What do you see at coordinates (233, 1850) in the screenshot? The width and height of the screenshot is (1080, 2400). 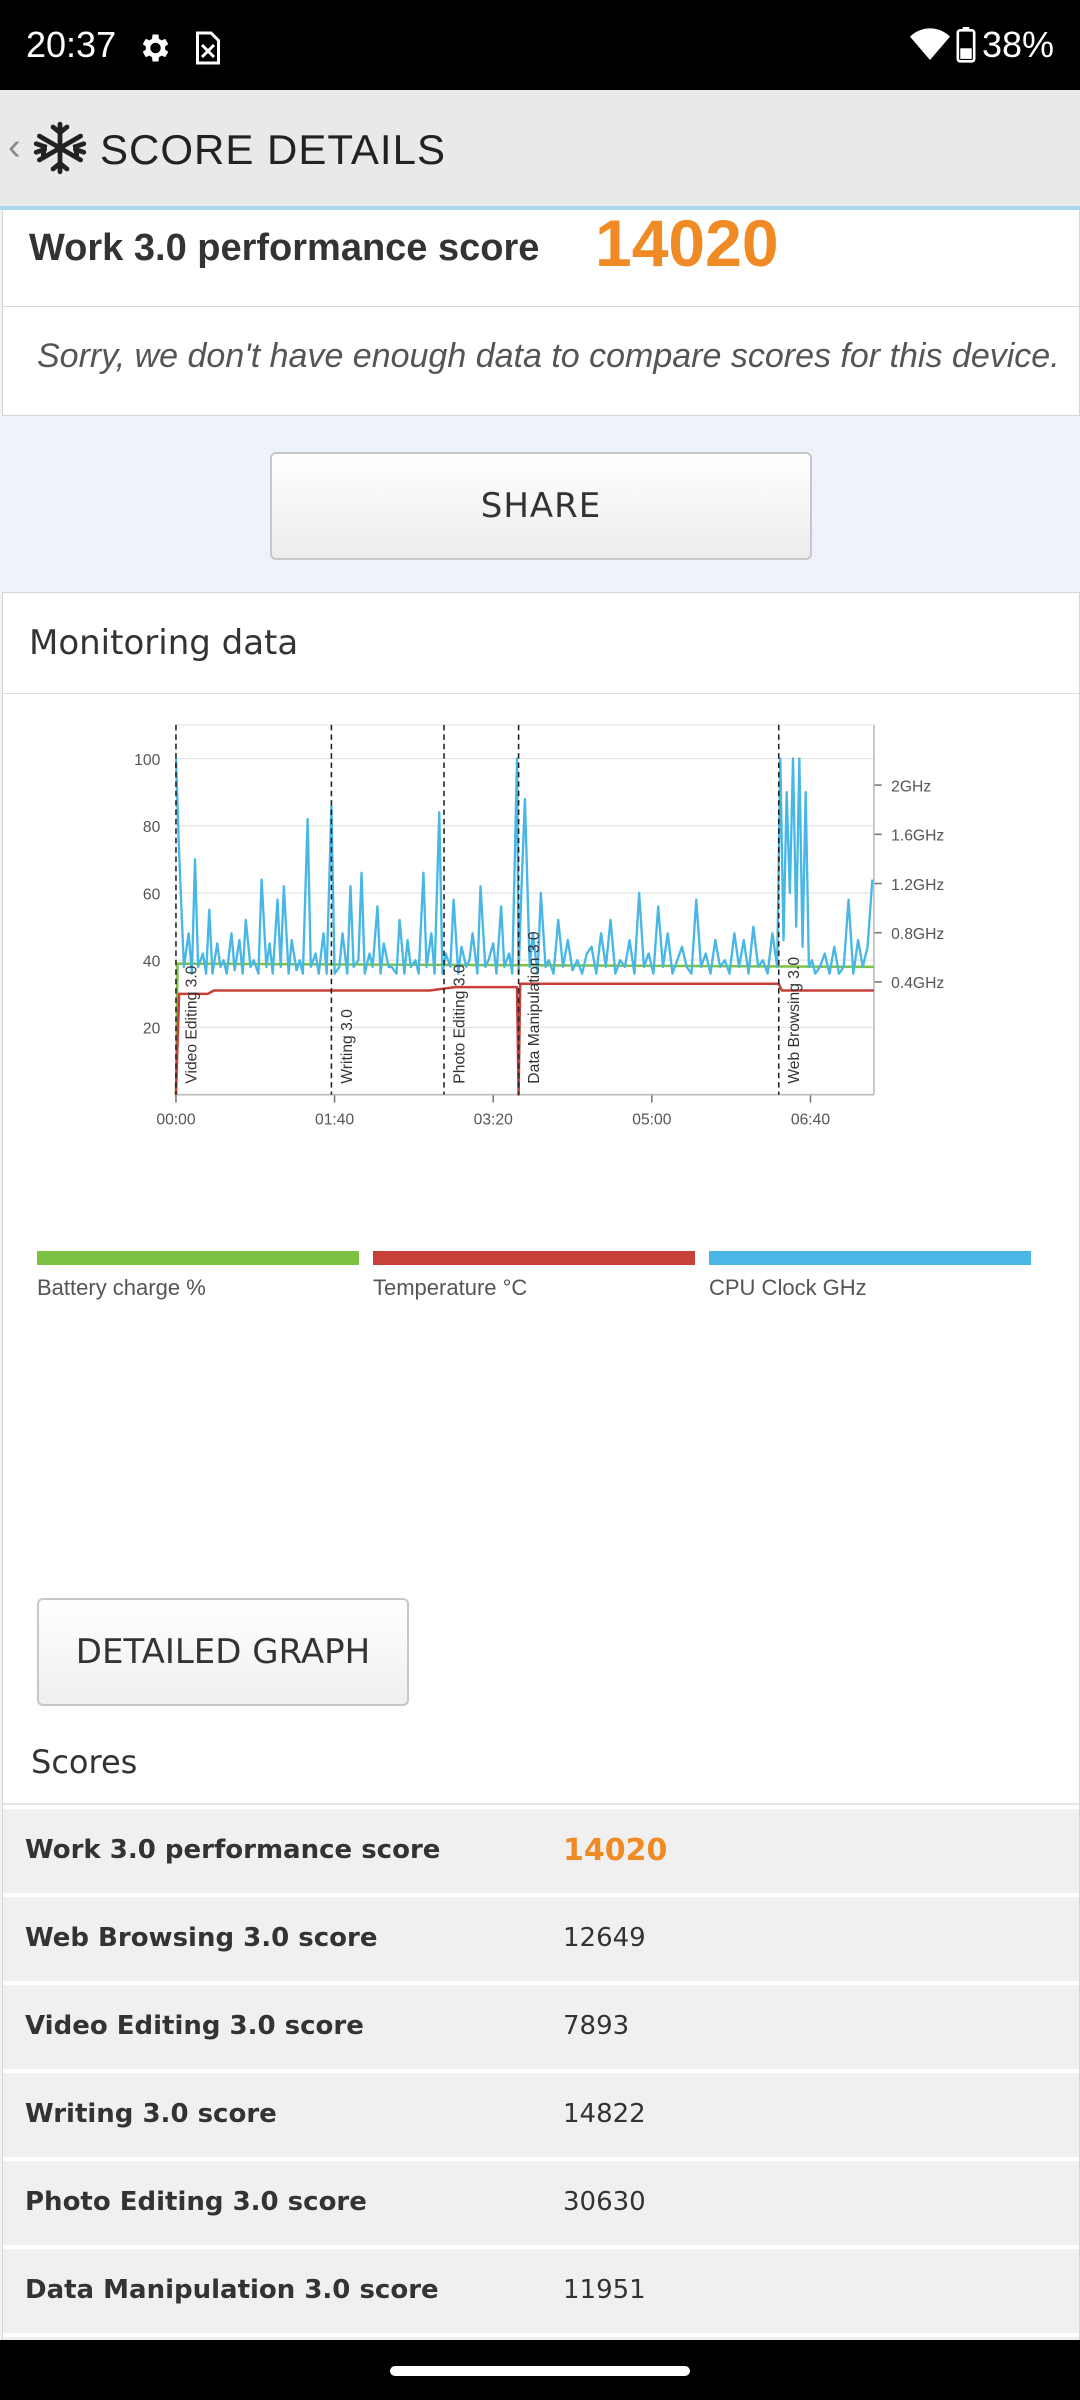 I see `row-label: Work 3.0 performance score` at bounding box center [233, 1850].